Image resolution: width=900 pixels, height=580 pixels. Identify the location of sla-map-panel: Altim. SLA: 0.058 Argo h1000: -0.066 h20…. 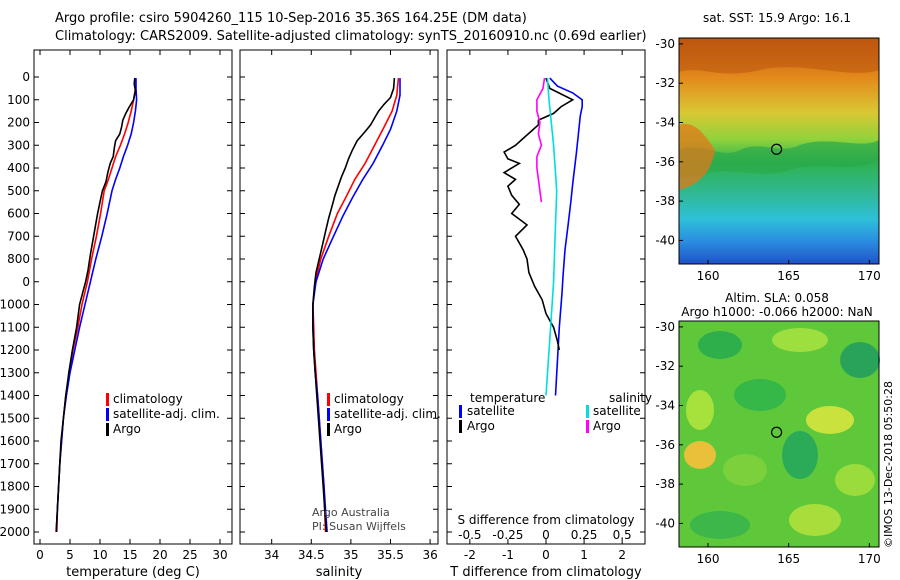
(767, 428).